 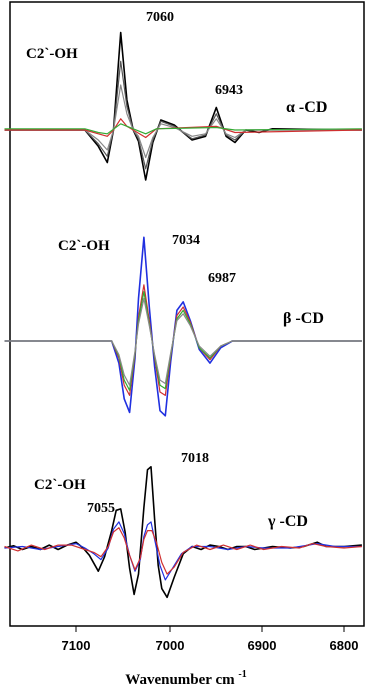 I want to click on x-tick-7100: 7100, so click(x=76, y=639).